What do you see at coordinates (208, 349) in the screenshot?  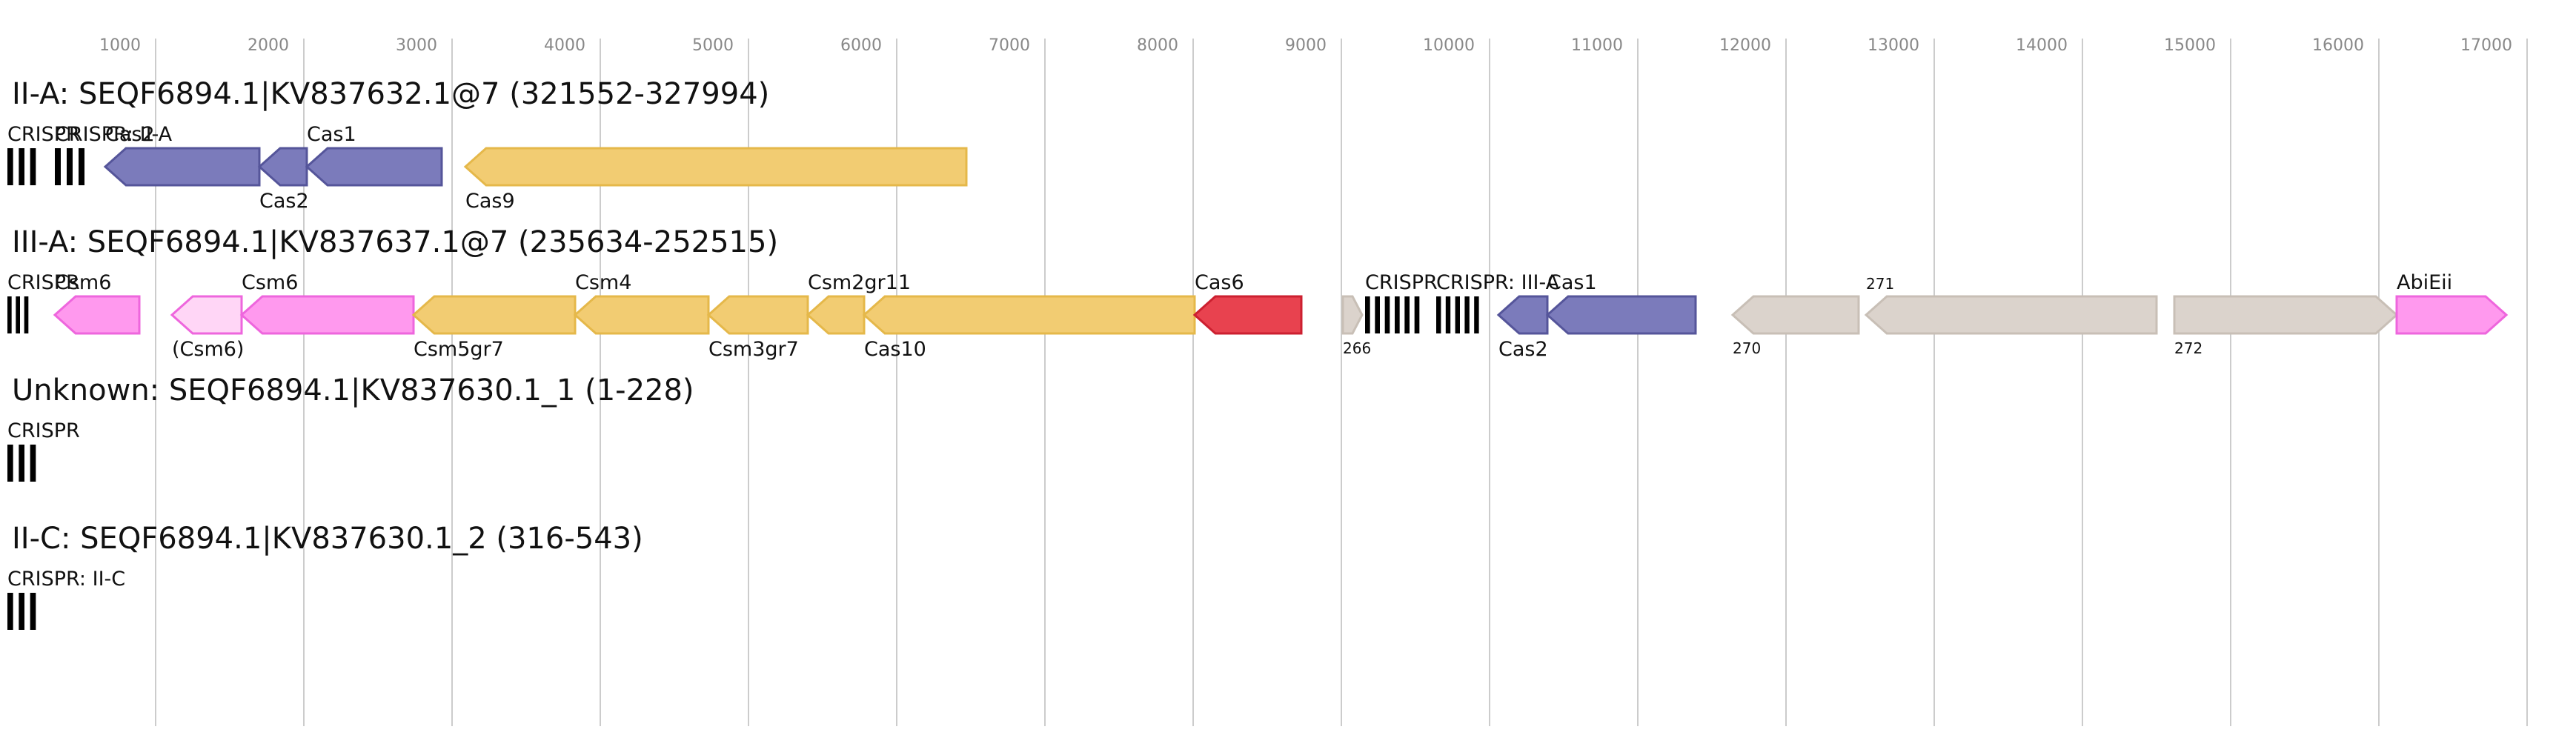 I see `gene-label: (Csm6)` at bounding box center [208, 349].